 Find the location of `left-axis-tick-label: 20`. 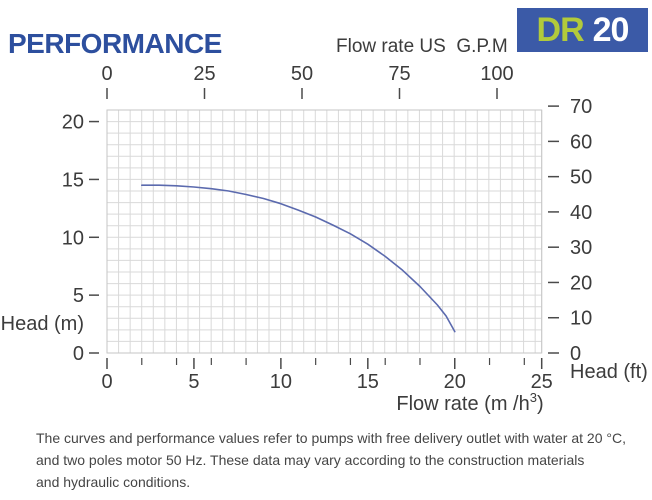

left-axis-tick-label: 20 is located at coordinates (73, 123).